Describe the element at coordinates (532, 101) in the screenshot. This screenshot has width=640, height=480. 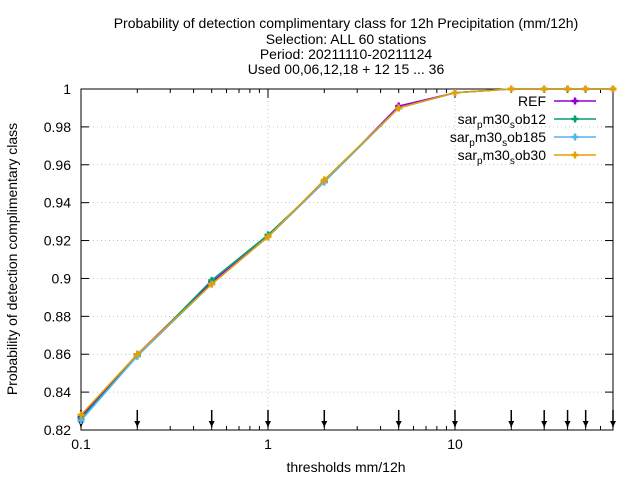
I see `legend-label: REF` at that location.